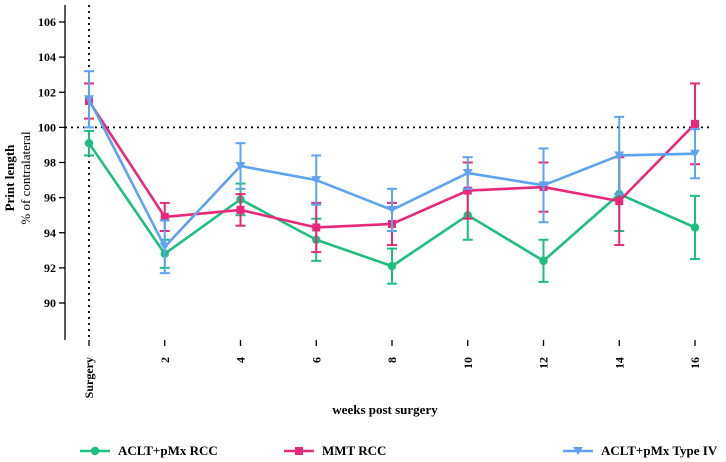 The image size is (726, 462). I want to click on y-axis-ticks: 90 92 94 96 98 100 102 104 106, so click(51, 162).